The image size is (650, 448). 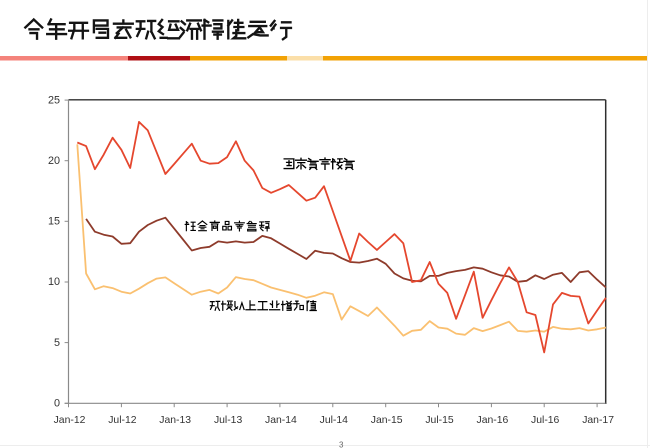 What do you see at coordinates (545, 420) in the screenshot?
I see `svg-text: Jul-16` at bounding box center [545, 420].